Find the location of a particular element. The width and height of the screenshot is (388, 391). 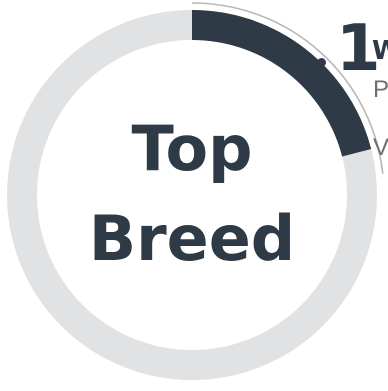

rank-subtitle-line-2: V is located at coordinates (380, 147).